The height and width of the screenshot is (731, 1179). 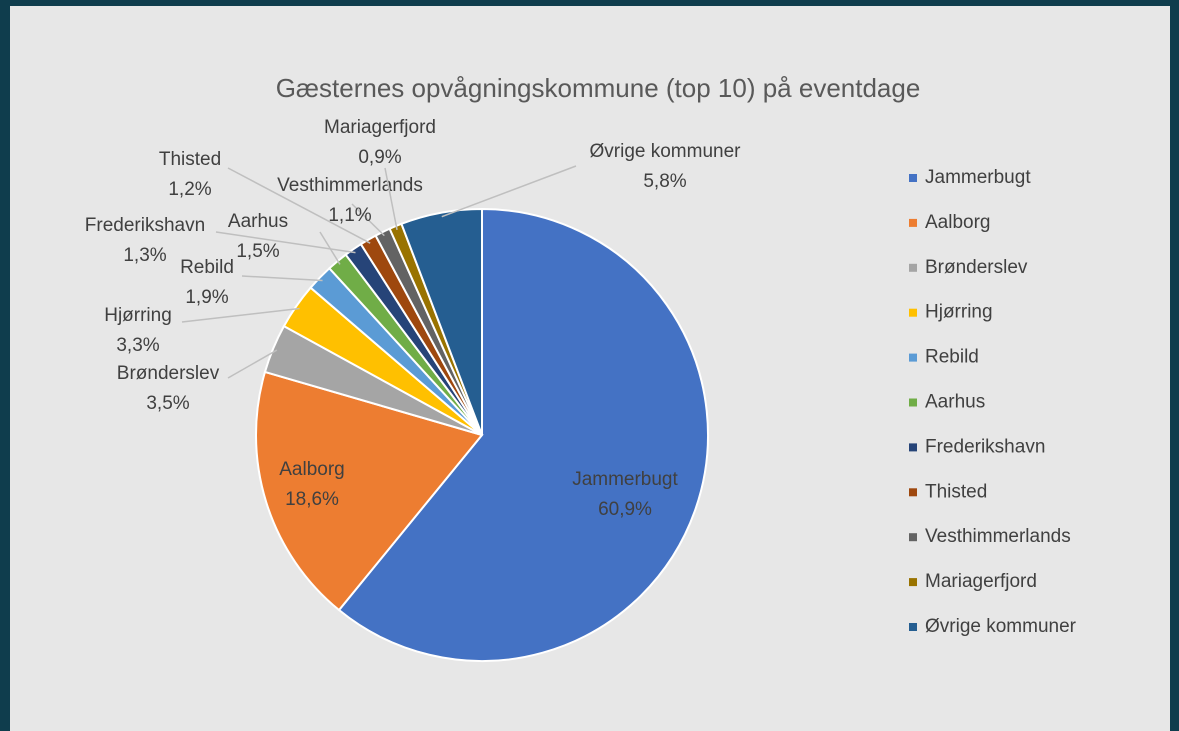 What do you see at coordinates (380, 127) in the screenshot?
I see `data-label-name: Mariagerfjord` at bounding box center [380, 127].